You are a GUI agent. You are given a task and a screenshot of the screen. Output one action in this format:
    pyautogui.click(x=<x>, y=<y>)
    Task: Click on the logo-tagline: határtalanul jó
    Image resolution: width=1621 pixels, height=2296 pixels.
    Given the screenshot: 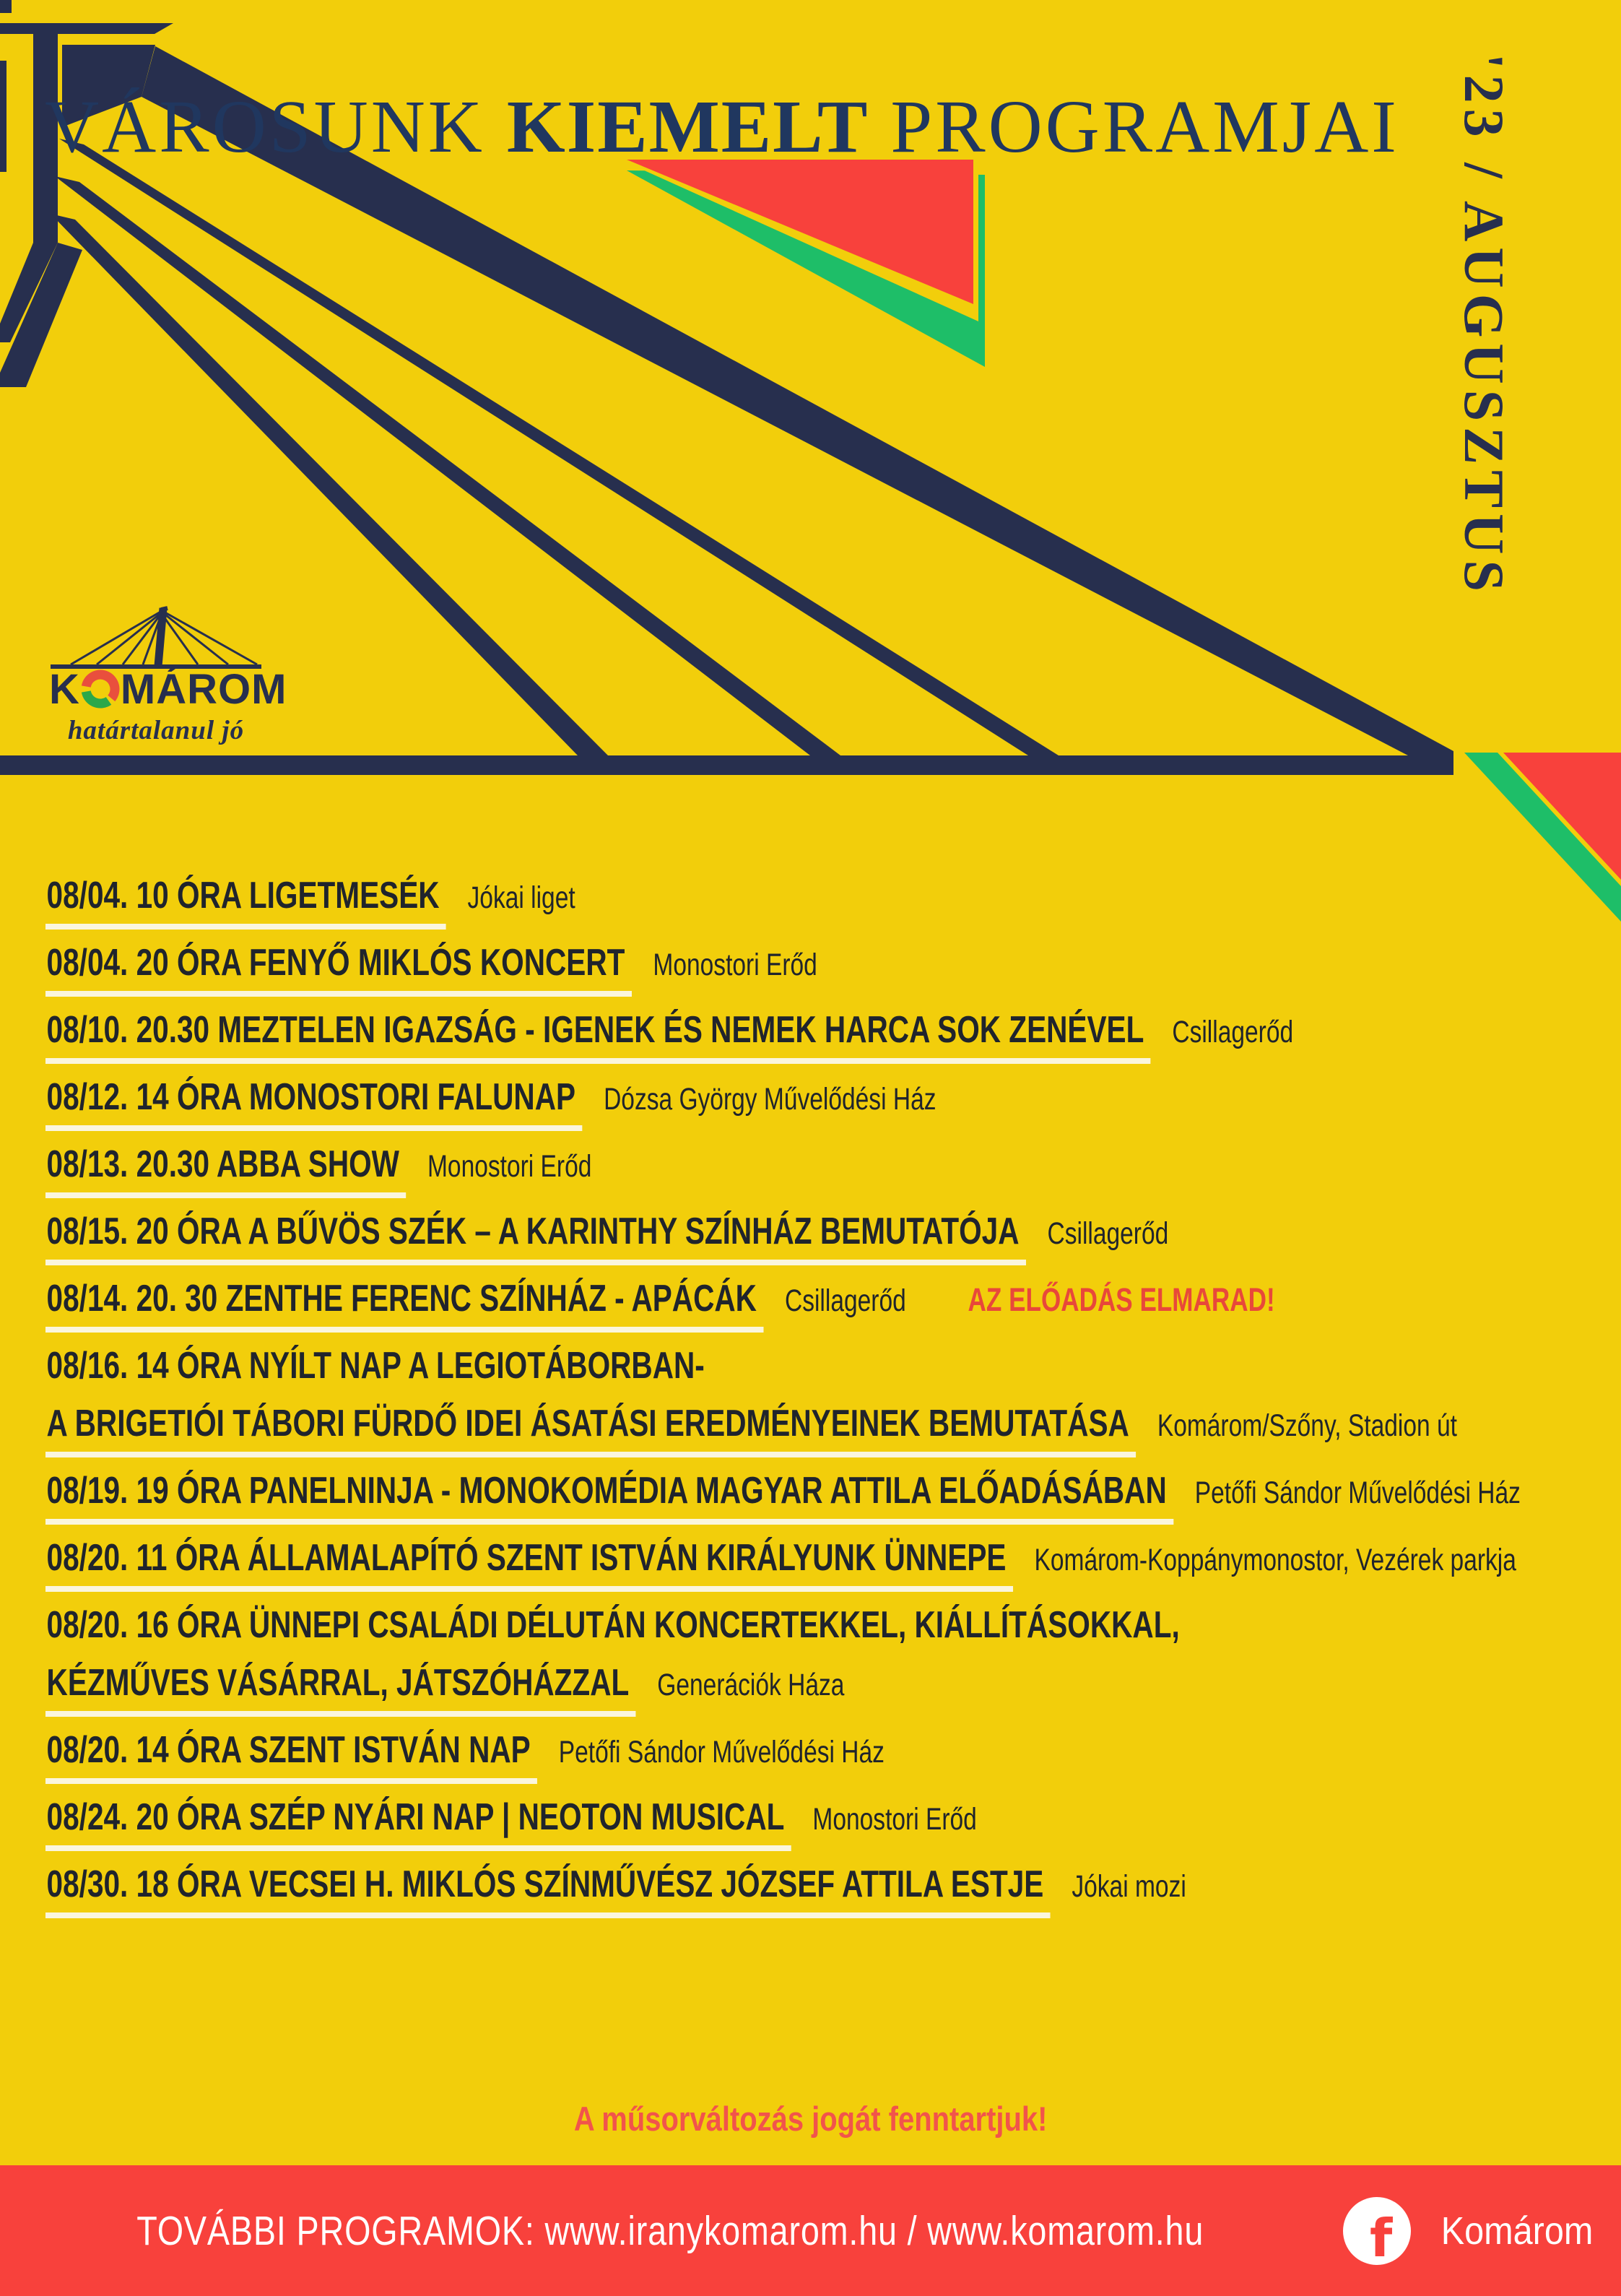 What is the action you would take?
    pyautogui.click(x=156, y=730)
    